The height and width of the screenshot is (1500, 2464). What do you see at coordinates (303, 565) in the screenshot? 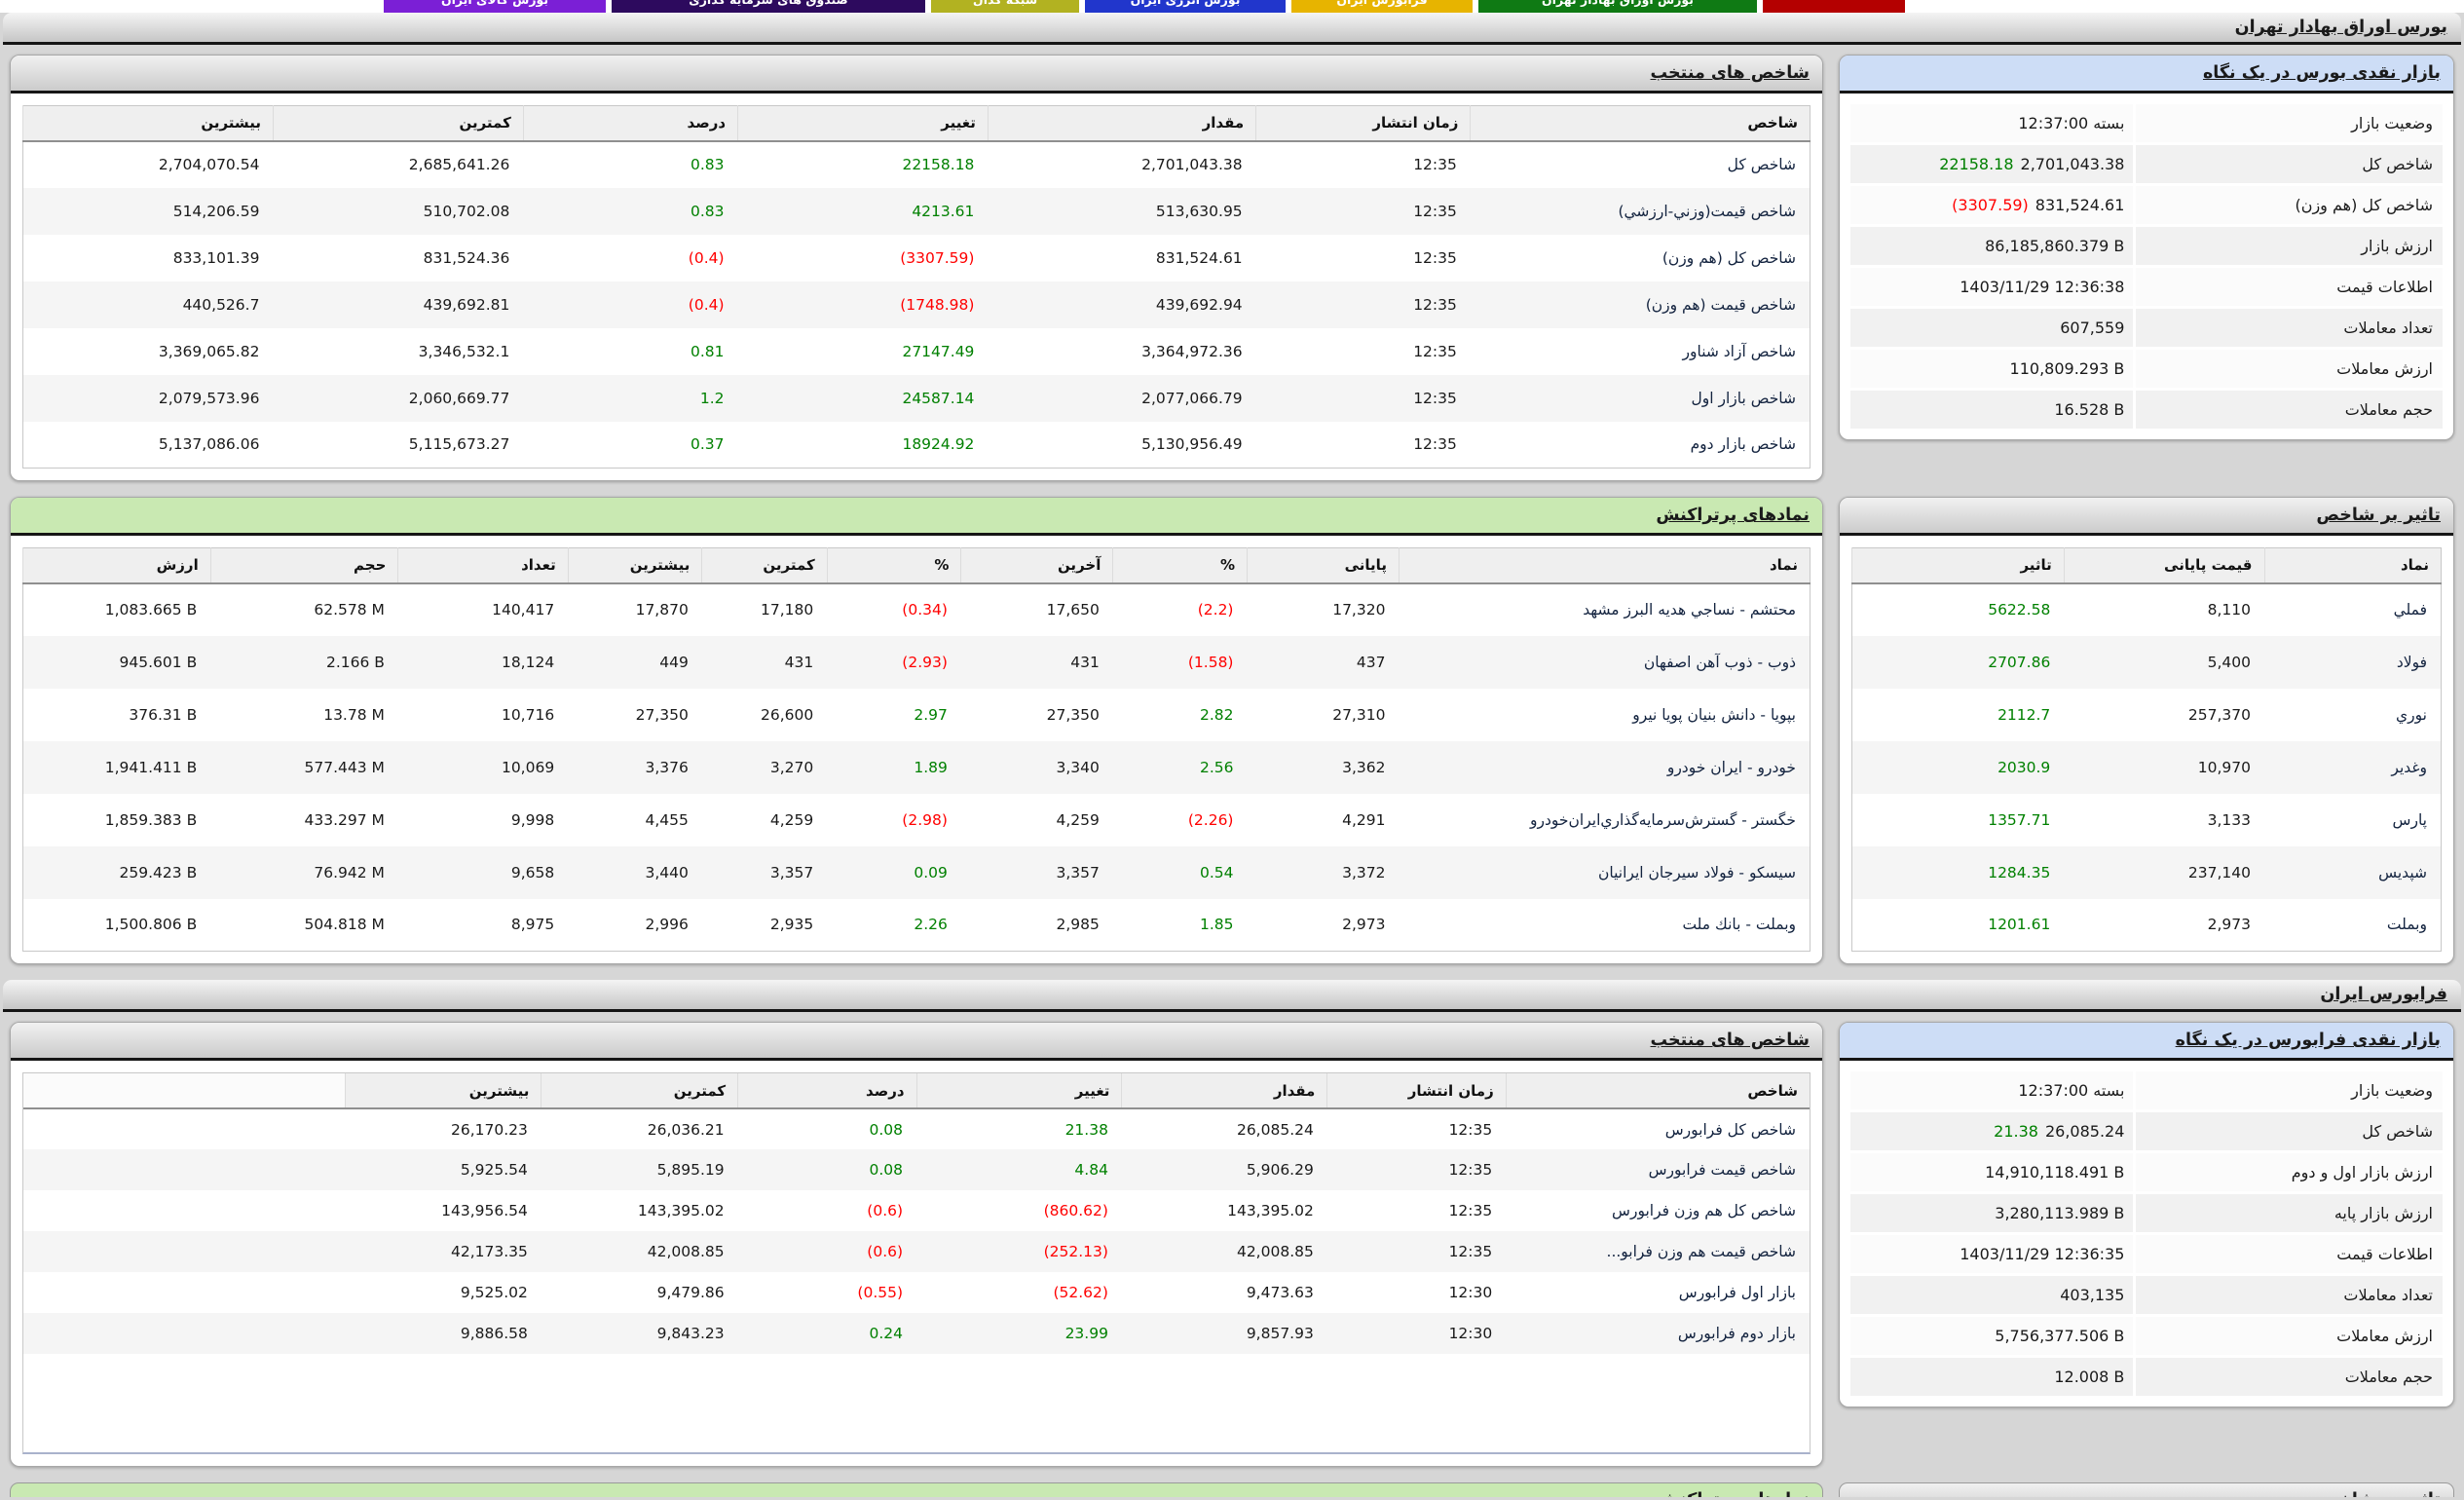
I see `col-header-volume: حجم` at bounding box center [303, 565].